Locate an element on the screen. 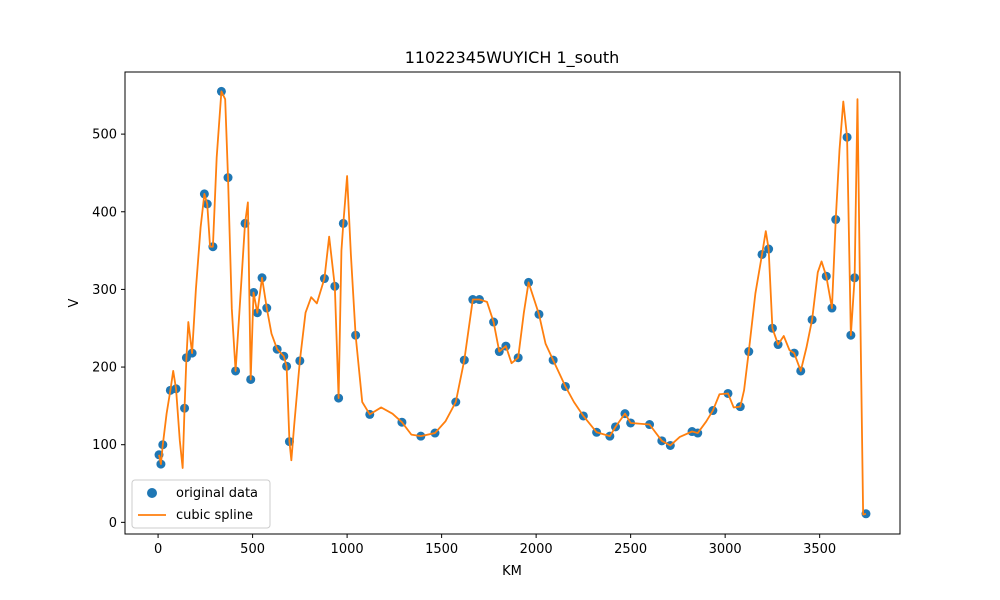  x-axis-label: KM is located at coordinates (512, 571).